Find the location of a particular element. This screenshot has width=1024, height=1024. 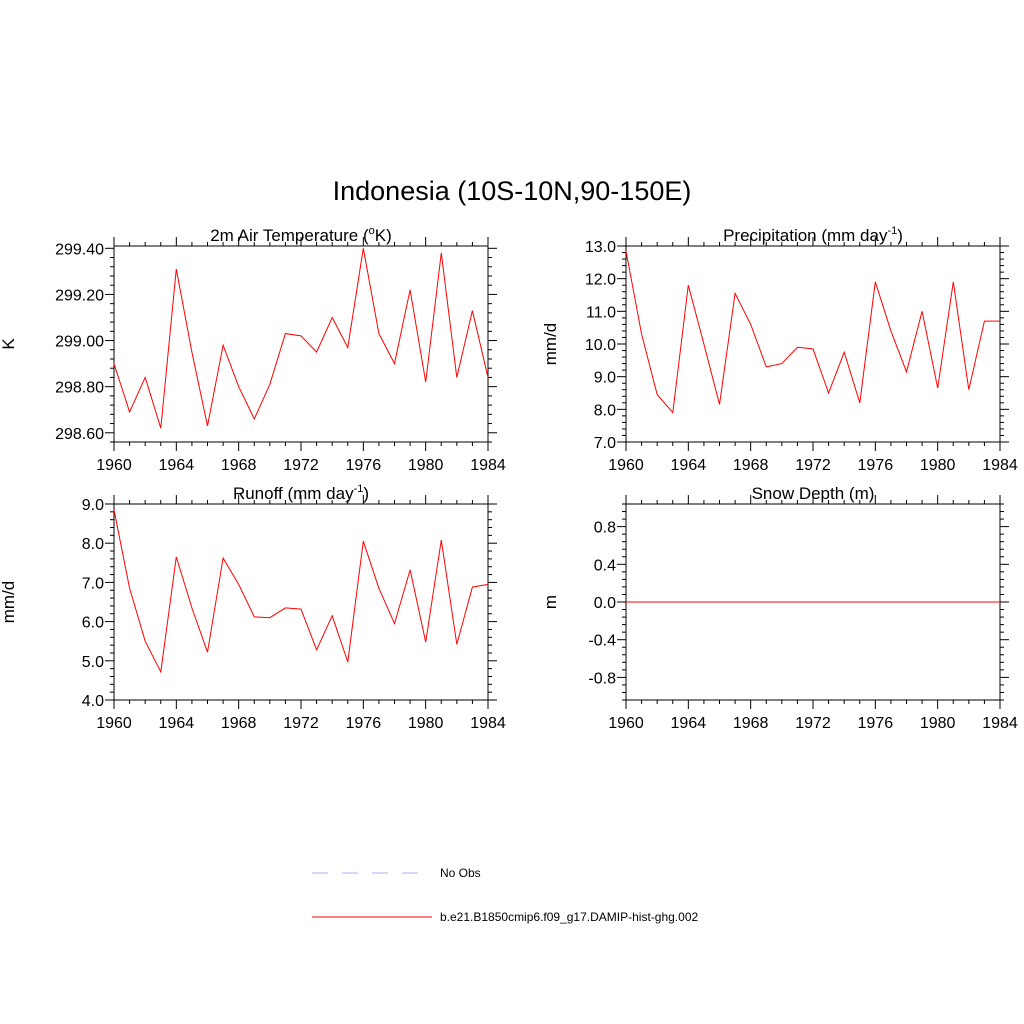

panel-title: Runoff (mm day-1) is located at coordinates (301, 493).